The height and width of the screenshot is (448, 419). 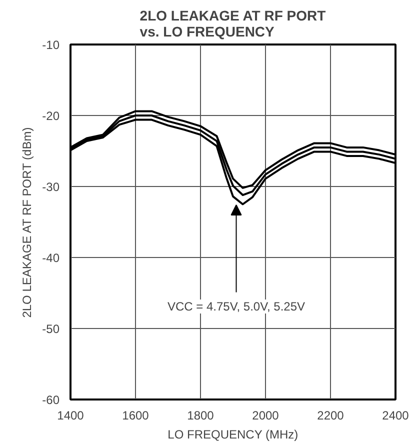 I want to click on annotation: VCC = 4.75V, 5.0V, 5.25V, so click(x=236, y=306).